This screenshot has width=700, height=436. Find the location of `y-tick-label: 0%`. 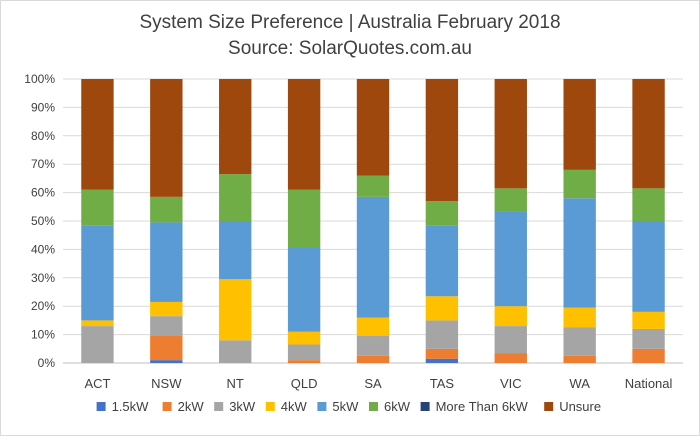

y-tick-label: 0% is located at coordinates (47, 363).